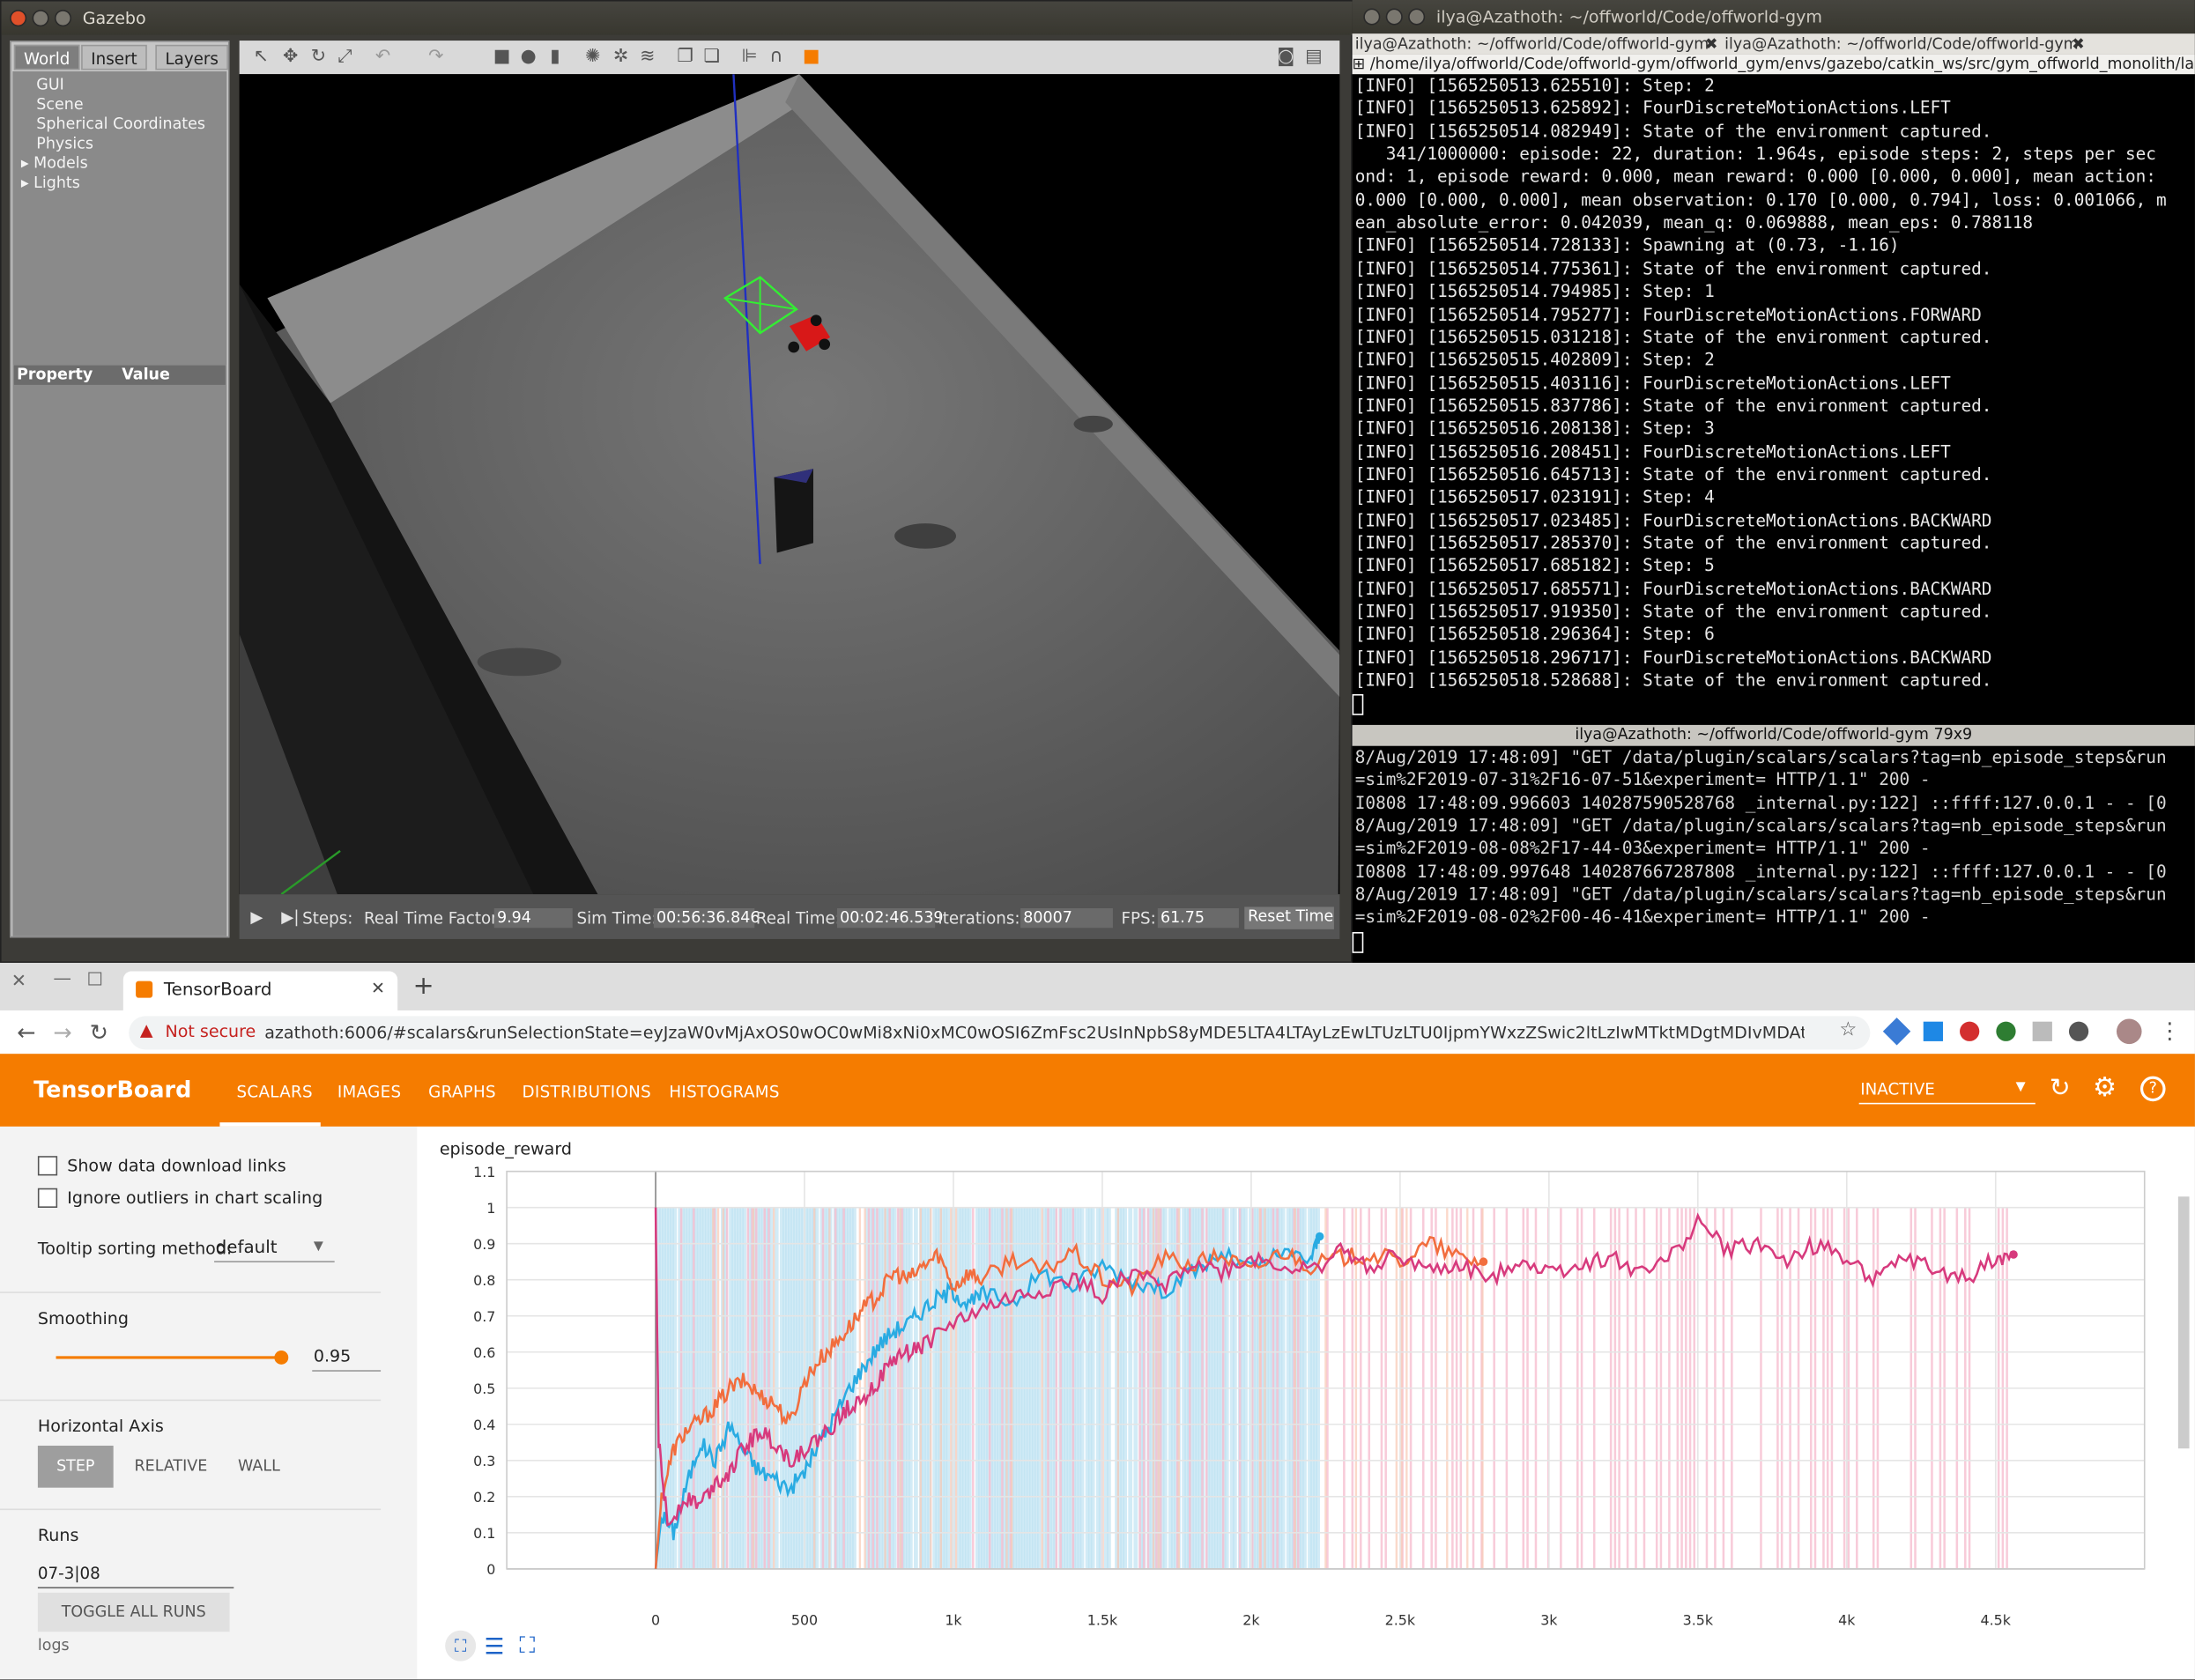 Image resolution: width=2195 pixels, height=1680 pixels. I want to click on tree-item-models: ▸ Models, so click(54, 163).